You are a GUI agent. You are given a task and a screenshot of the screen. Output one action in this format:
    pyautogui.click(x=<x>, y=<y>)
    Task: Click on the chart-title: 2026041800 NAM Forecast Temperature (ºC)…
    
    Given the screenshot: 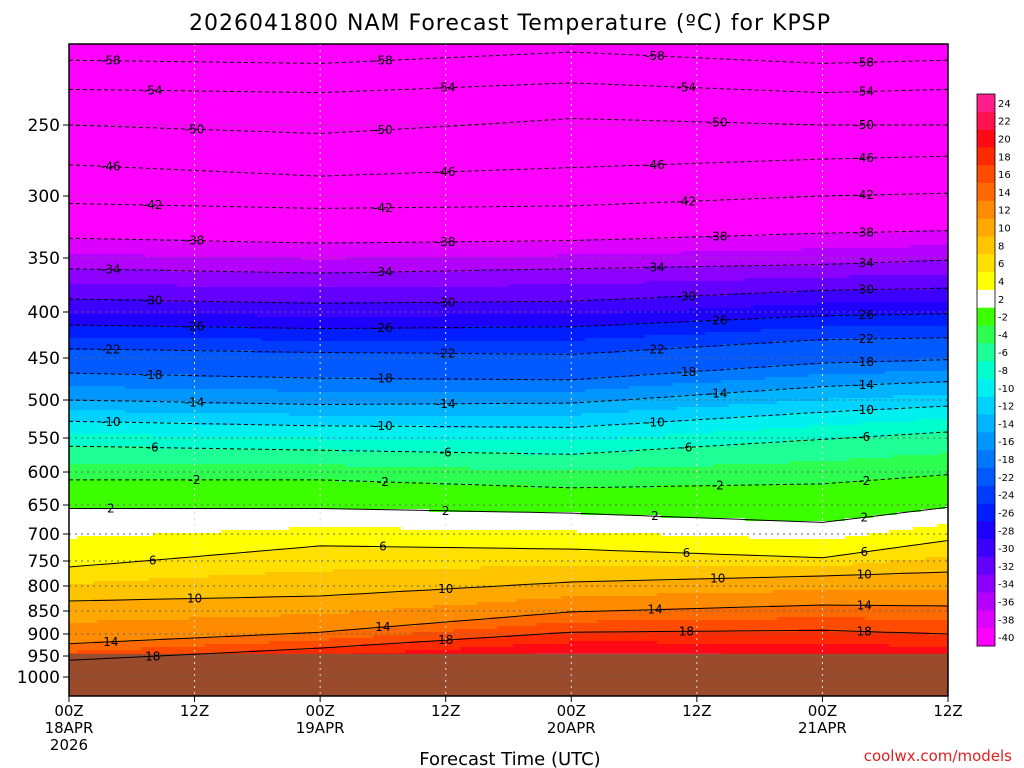 What is the action you would take?
    pyautogui.click(x=510, y=23)
    